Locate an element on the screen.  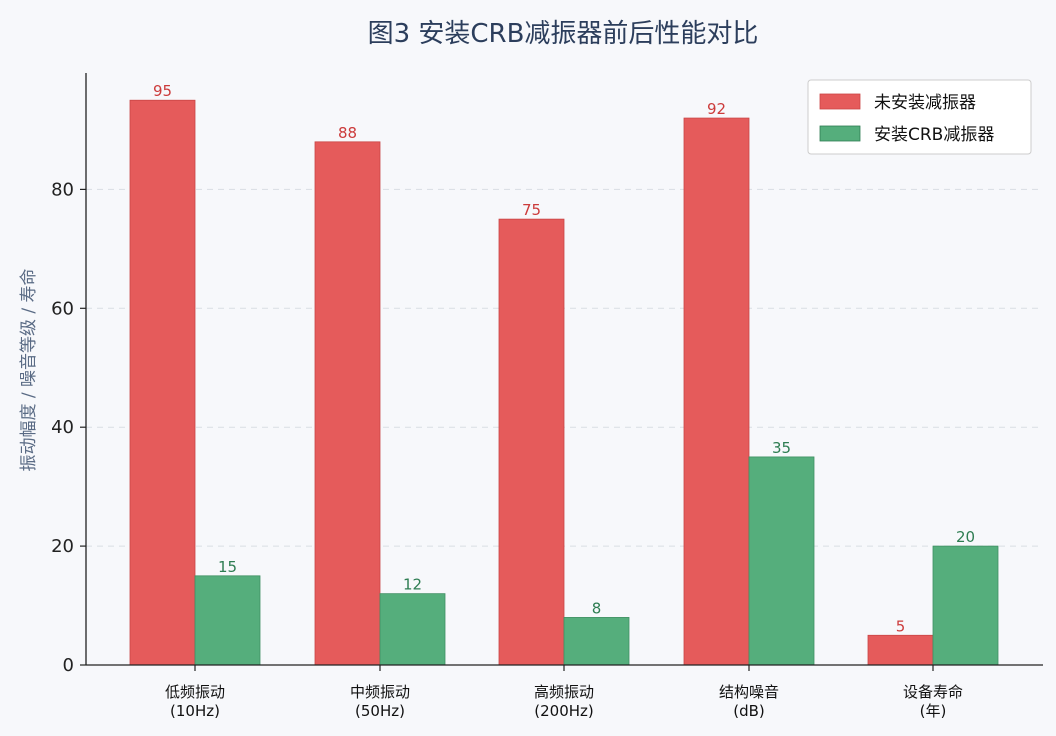
data-label: 95 is located at coordinates (162, 91).